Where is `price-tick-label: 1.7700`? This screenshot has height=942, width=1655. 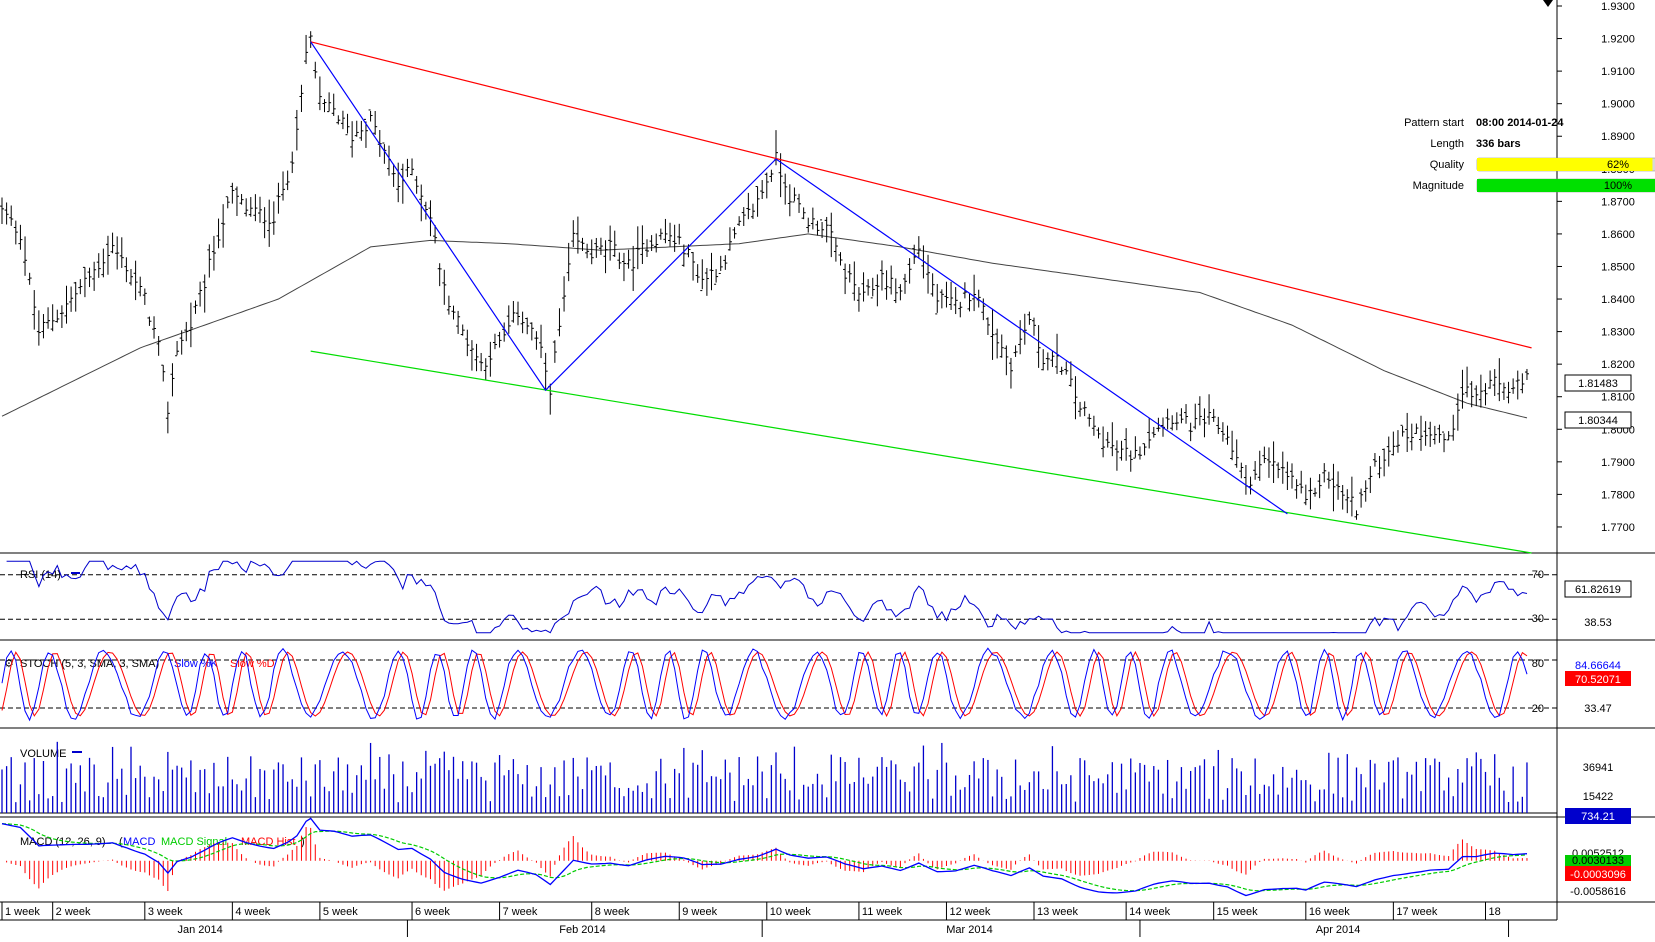 price-tick-label: 1.7700 is located at coordinates (1618, 528).